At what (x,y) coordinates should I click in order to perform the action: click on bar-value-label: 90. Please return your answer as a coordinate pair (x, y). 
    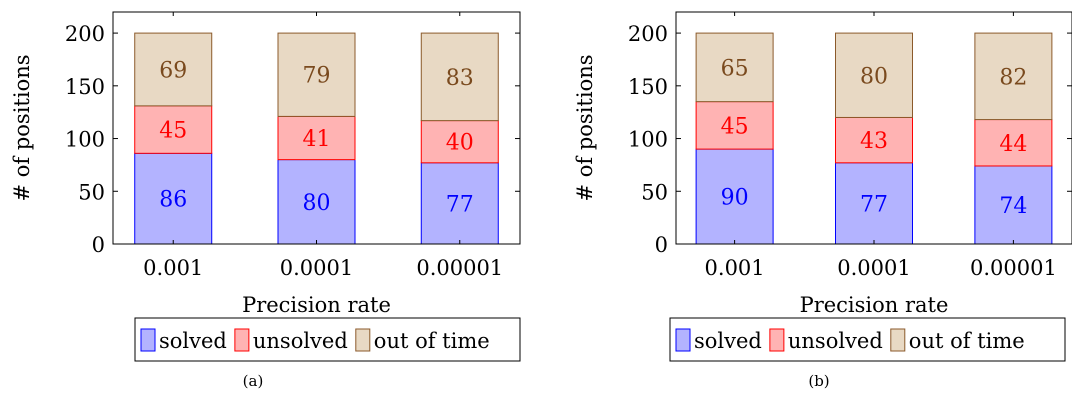
    Looking at the image, I should click on (735, 198).